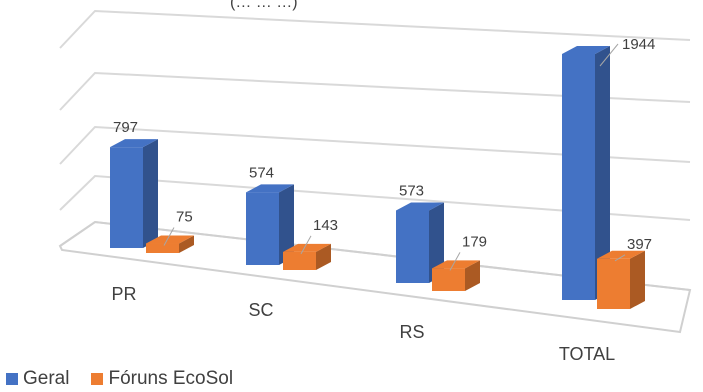 The image size is (703, 392). What do you see at coordinates (448, 279) in the screenshot?
I see `bar-foruns-rs-front` at bounding box center [448, 279].